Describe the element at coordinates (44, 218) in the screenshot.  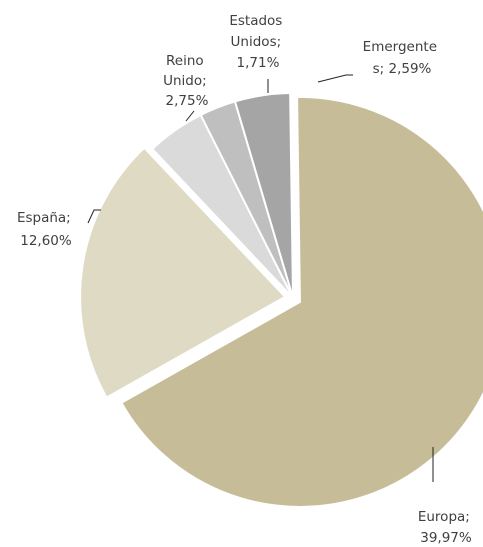
I see `data-label-line: España;` at that location.